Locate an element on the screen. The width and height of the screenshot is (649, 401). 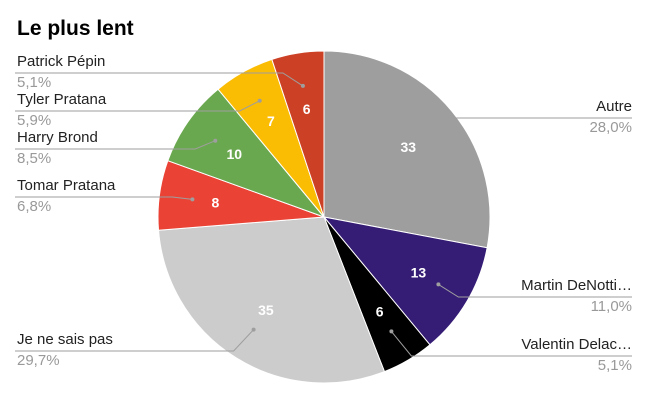
leader-dot-autre is located at coordinates (426, 132).